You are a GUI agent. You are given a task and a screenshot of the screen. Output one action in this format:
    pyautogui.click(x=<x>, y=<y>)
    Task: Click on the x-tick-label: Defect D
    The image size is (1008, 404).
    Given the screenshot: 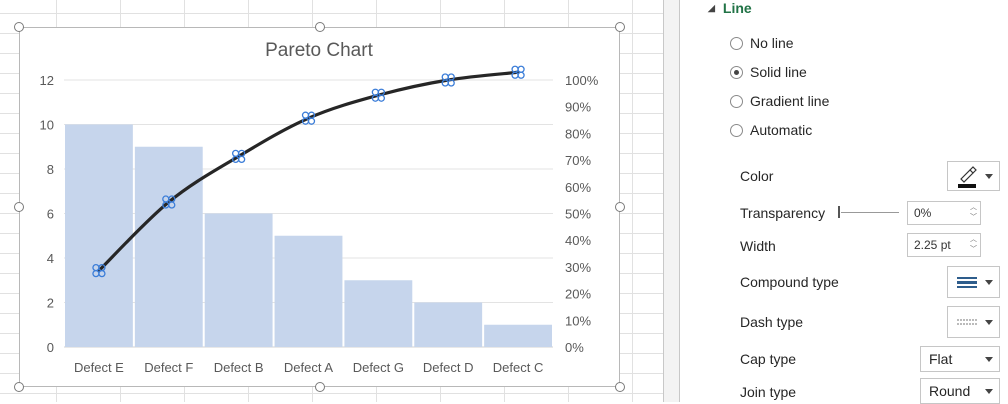 What is the action you would take?
    pyautogui.click(x=448, y=367)
    